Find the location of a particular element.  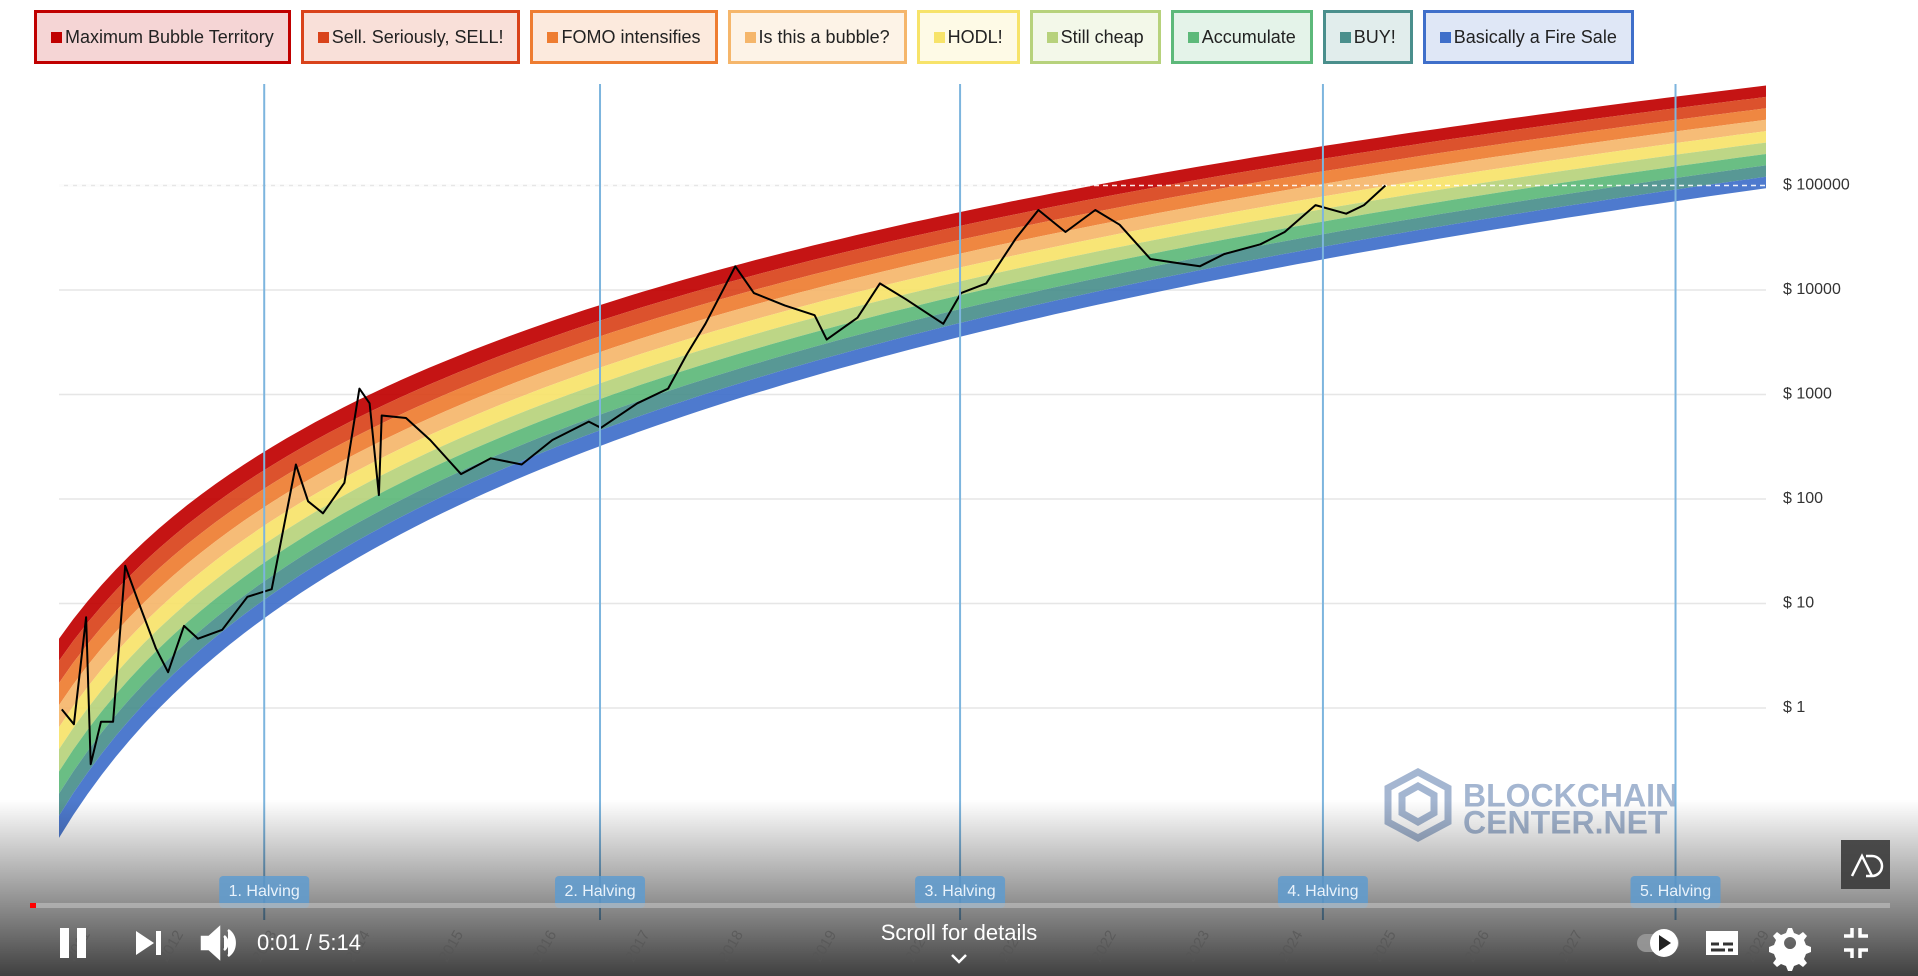

autoplay-play is located at coordinates (1665, 943).